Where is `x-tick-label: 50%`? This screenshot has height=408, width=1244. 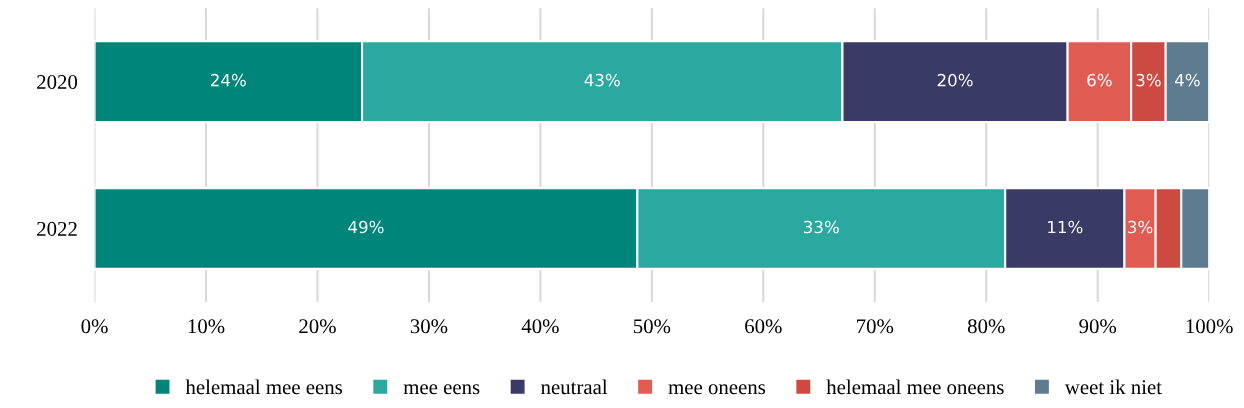 x-tick-label: 50% is located at coordinates (652, 326).